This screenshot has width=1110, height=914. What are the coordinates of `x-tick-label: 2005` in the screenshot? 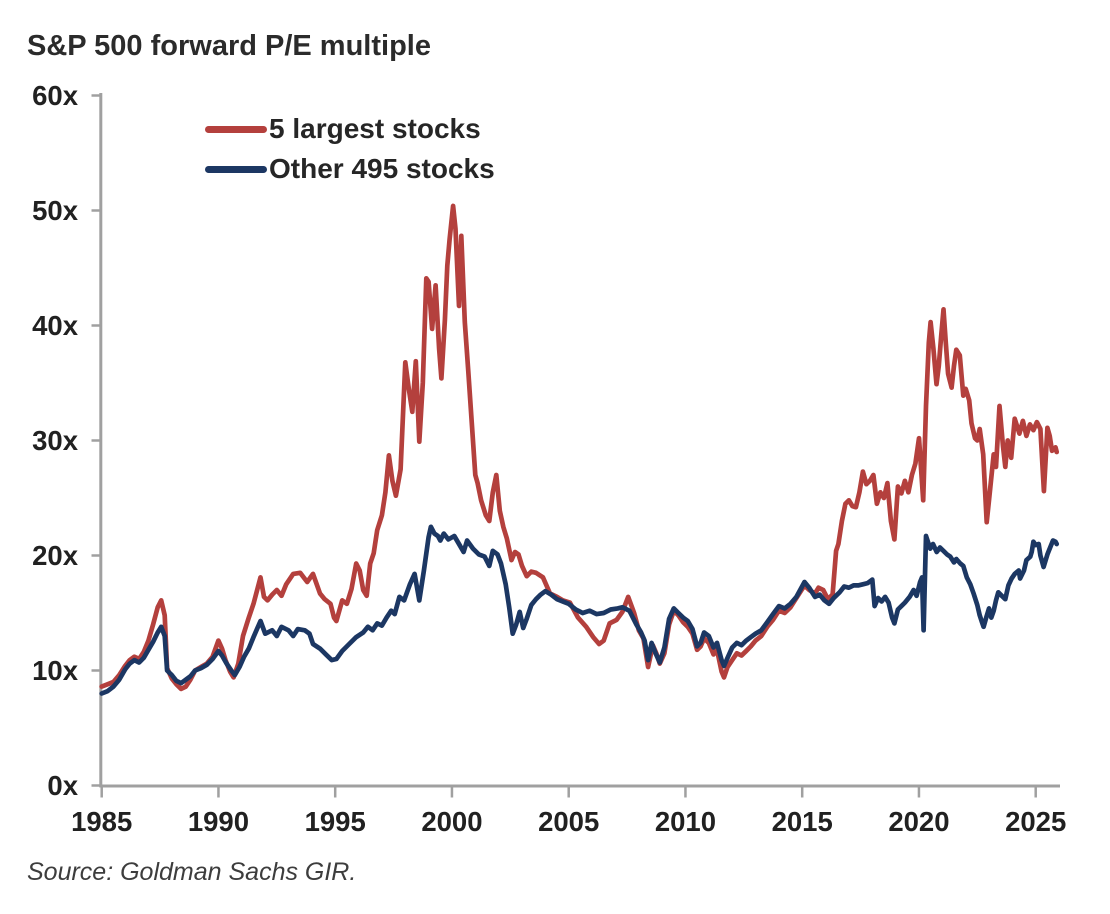 It's located at (568, 821).